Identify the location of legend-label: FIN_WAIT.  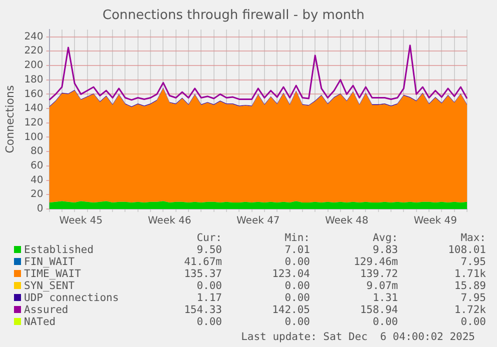
(49, 262).